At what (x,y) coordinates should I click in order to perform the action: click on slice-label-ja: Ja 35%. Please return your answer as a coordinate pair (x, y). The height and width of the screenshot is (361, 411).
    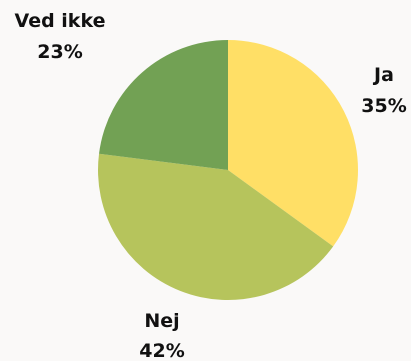
    Looking at the image, I should click on (383, 90).